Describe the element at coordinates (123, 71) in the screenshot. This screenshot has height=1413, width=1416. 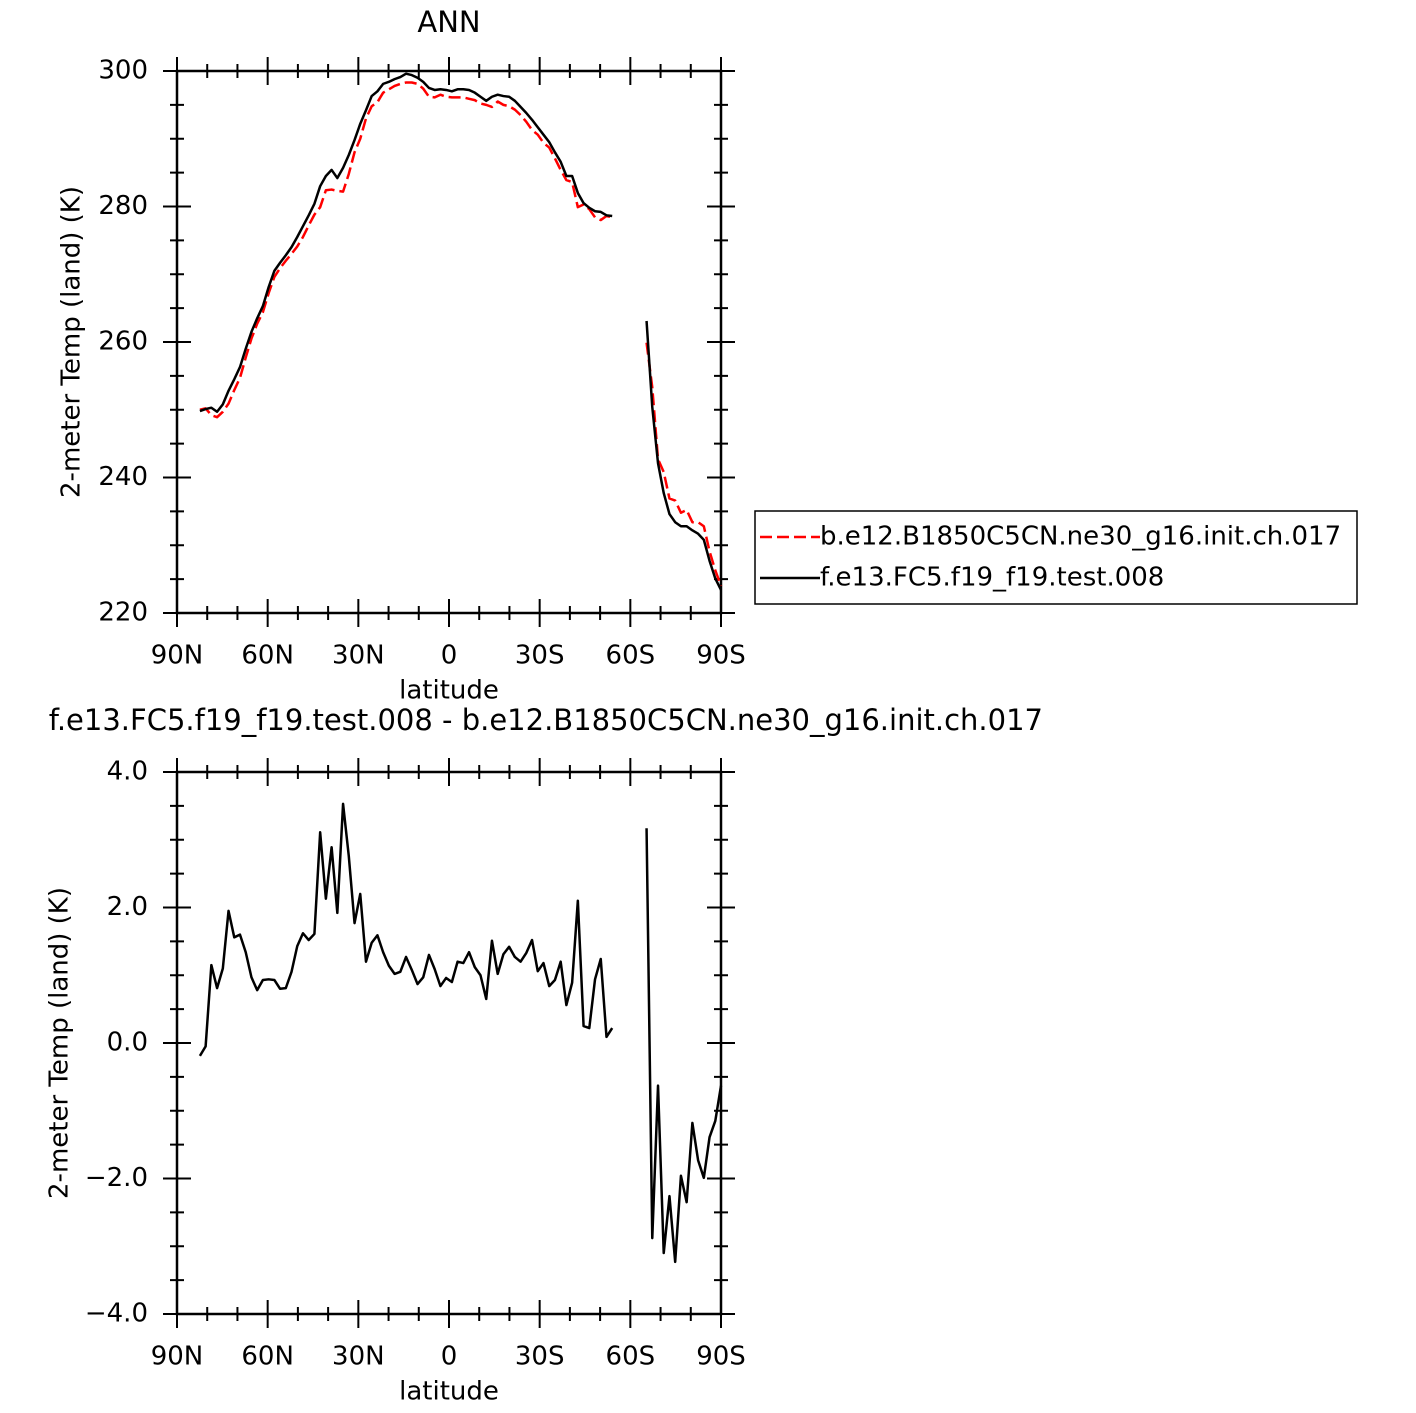
I see `y-tick-label: 300` at that location.